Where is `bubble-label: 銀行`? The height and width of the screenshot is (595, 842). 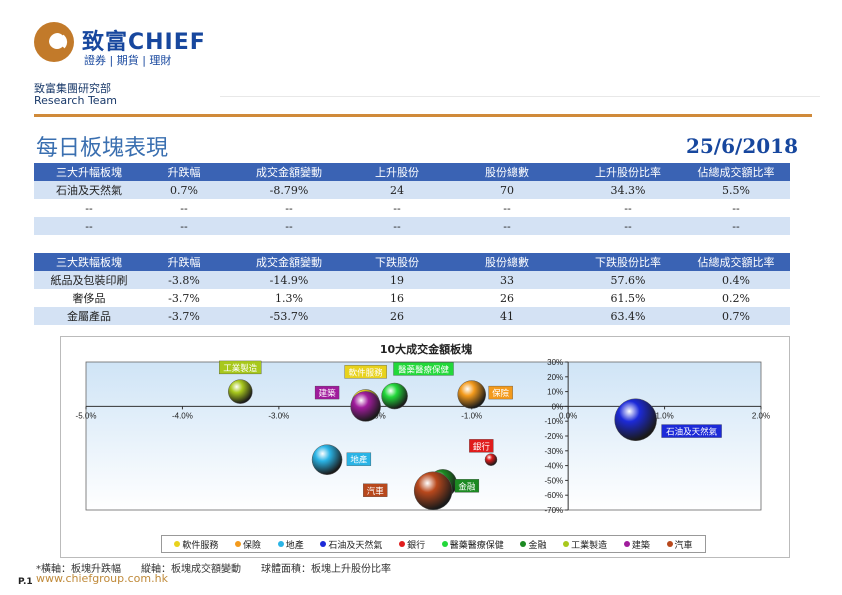
bubble-label: 銀行 is located at coordinates (482, 446).